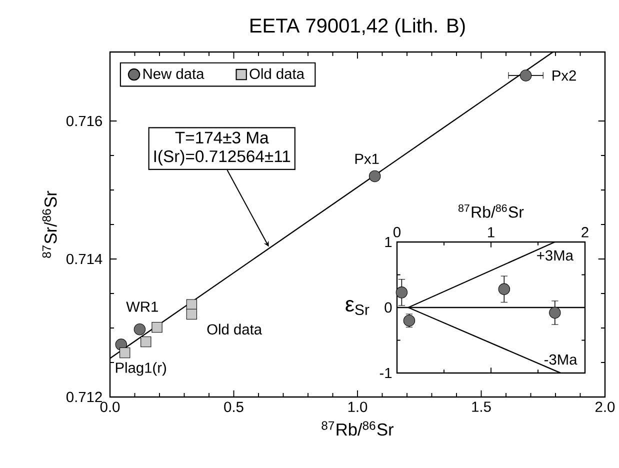  I want to click on y-tick-label: 0.714, so click(84, 259).